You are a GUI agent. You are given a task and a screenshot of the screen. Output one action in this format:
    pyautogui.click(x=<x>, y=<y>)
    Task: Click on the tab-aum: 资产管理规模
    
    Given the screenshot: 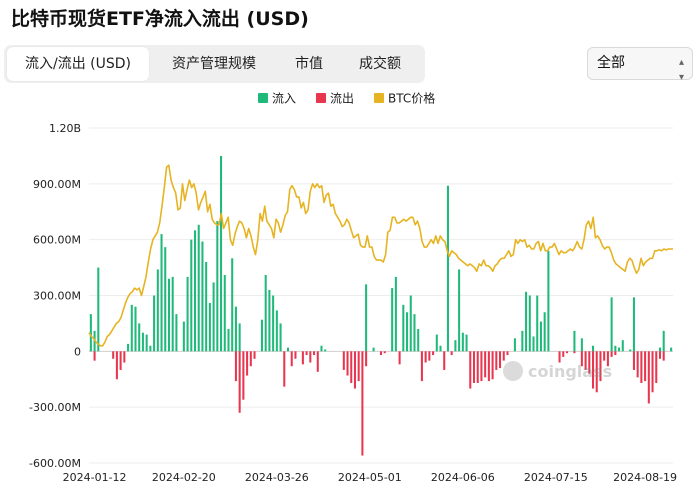 What is the action you would take?
    pyautogui.click(x=214, y=64)
    